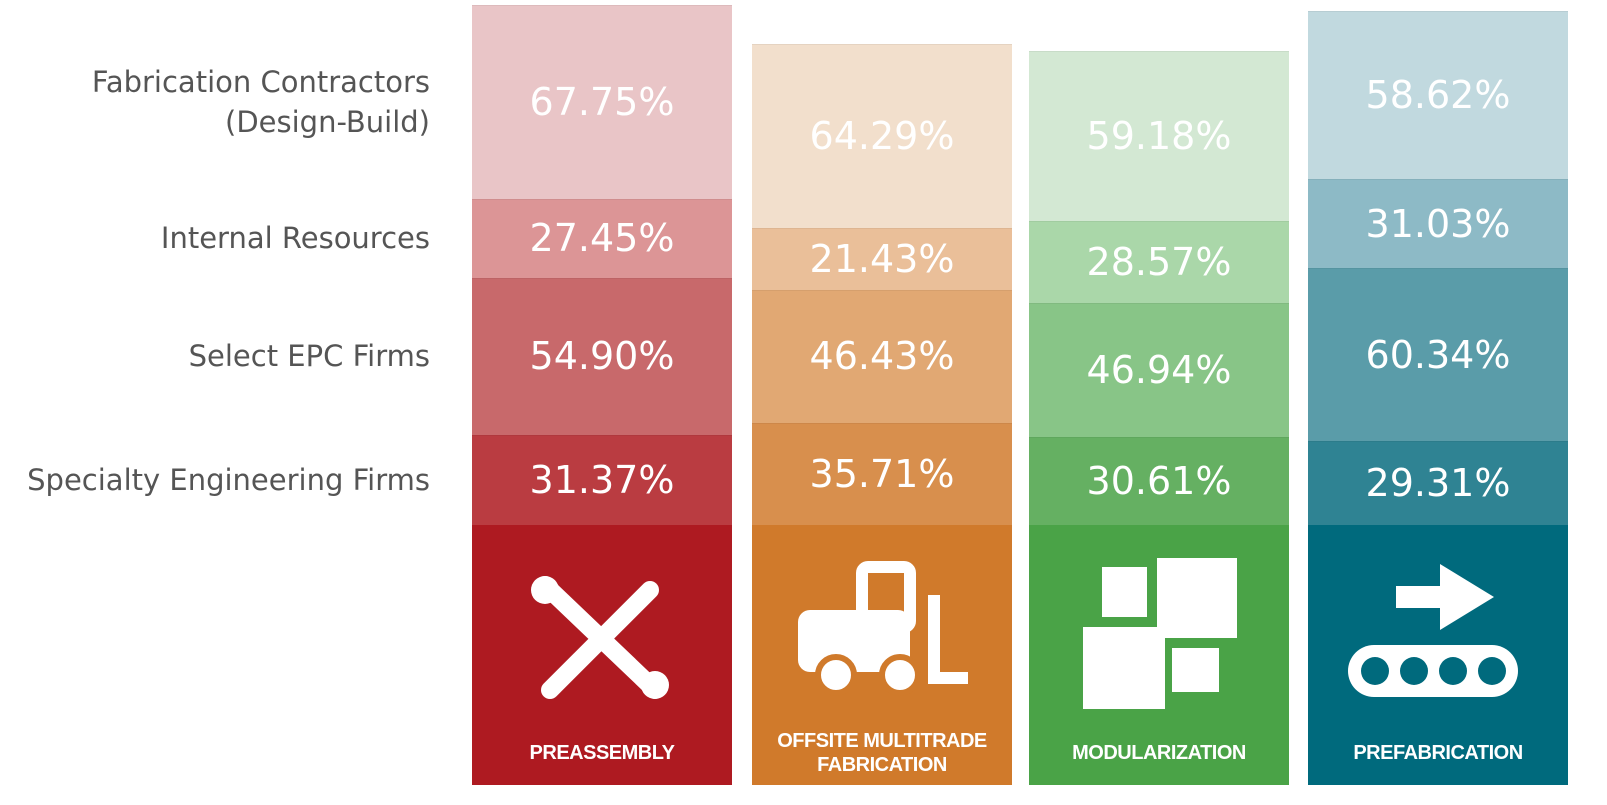 The height and width of the screenshot is (805, 1607). I want to click on value-label: 60.34%, so click(1438, 354).